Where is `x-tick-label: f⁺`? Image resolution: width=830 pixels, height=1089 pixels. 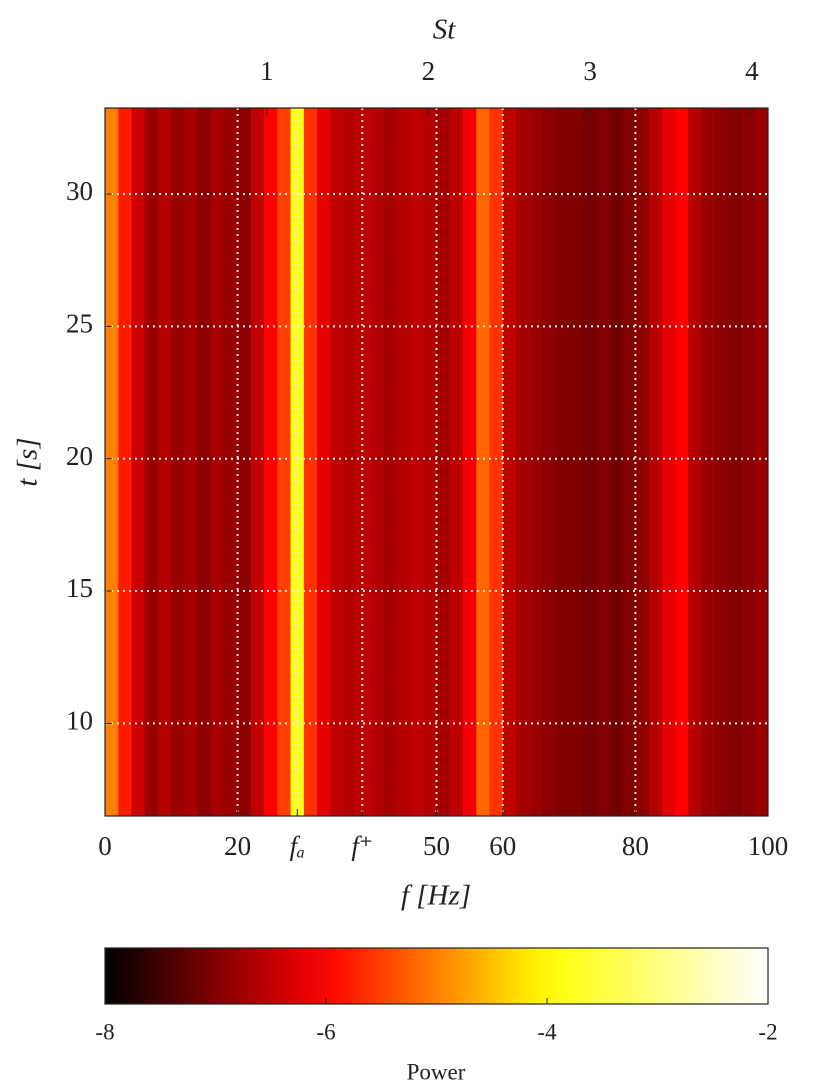 x-tick-label: f⁺ is located at coordinates (362, 846).